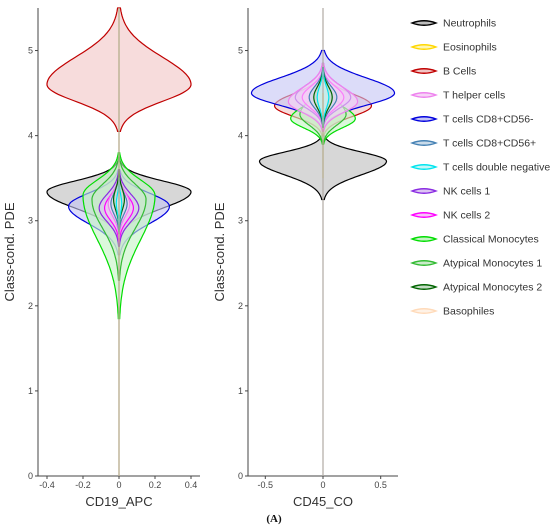 Image resolution: width=550 pixels, height=529 pixels. What do you see at coordinates (469, 24) in the screenshot?
I see `legend-label: Neutrophils` at bounding box center [469, 24].